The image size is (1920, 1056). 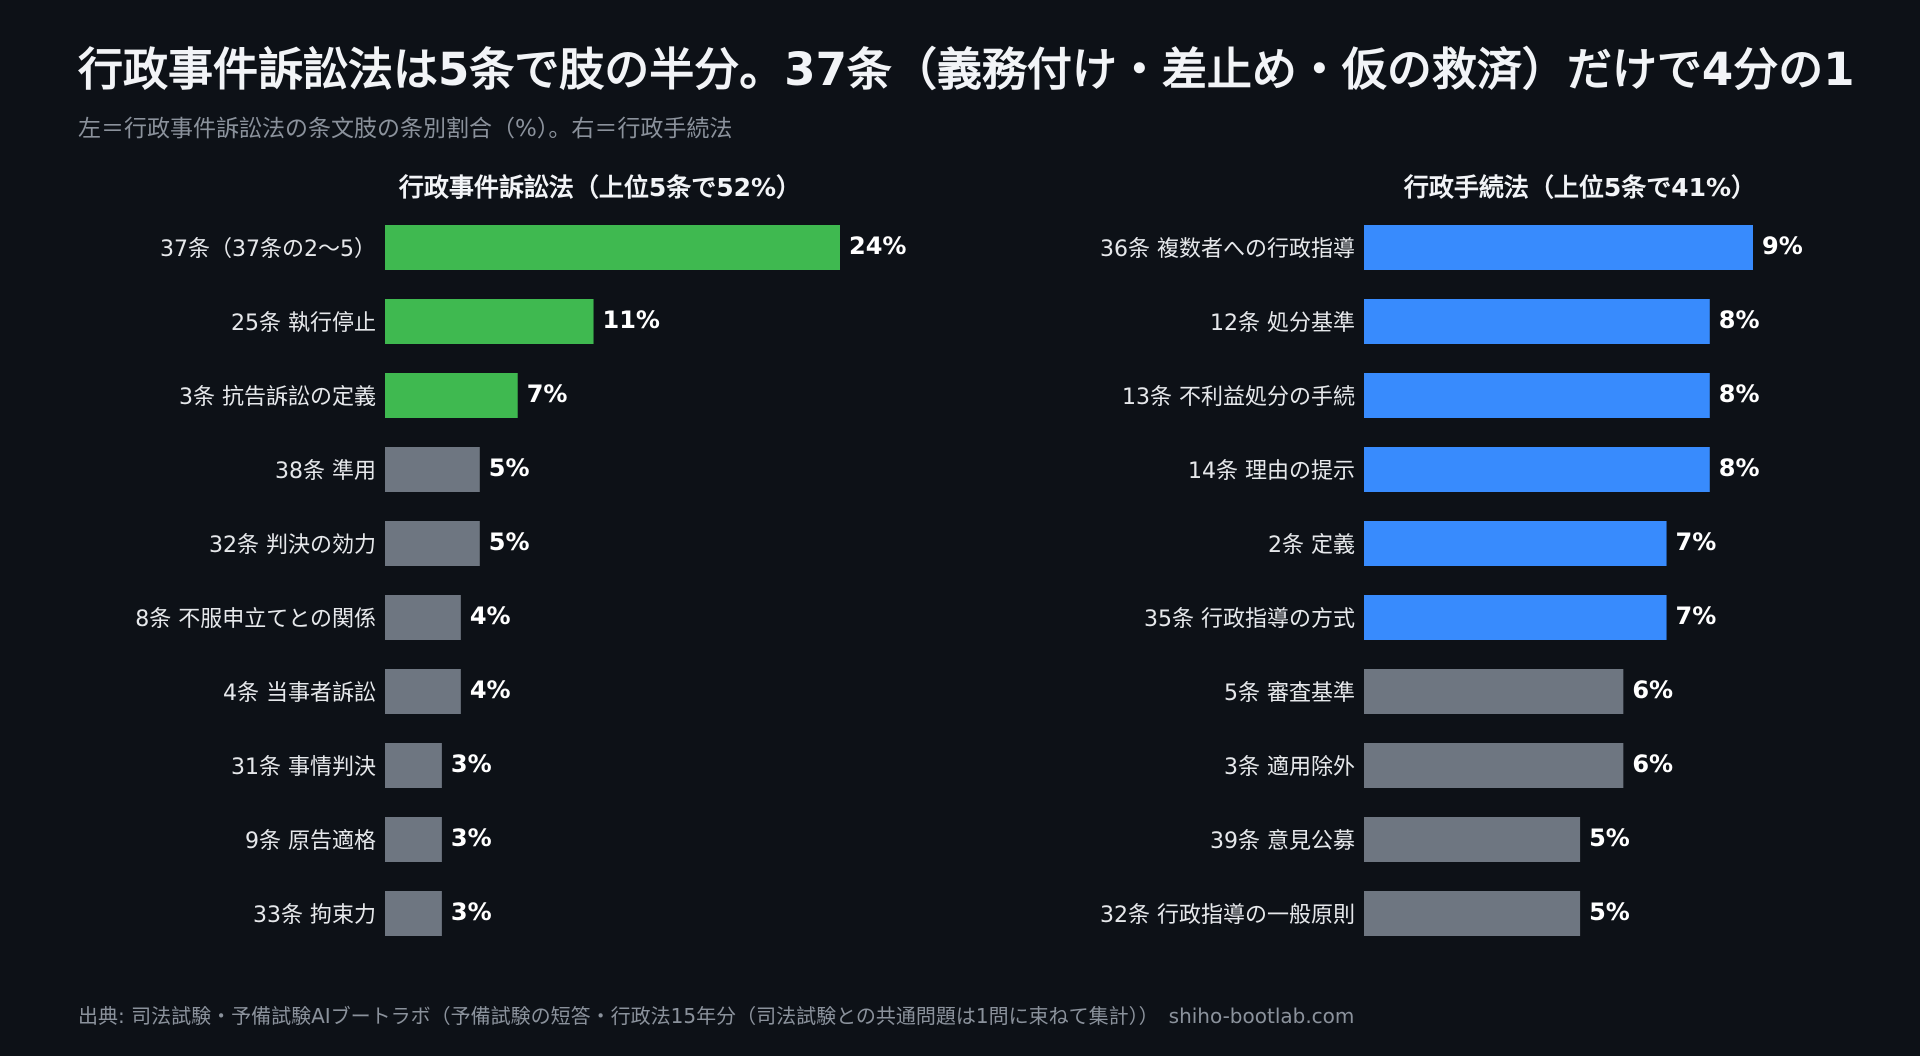 I want to click on right-chart-title: 行政手続法（上位5条で41%）, so click(x=1579, y=187).